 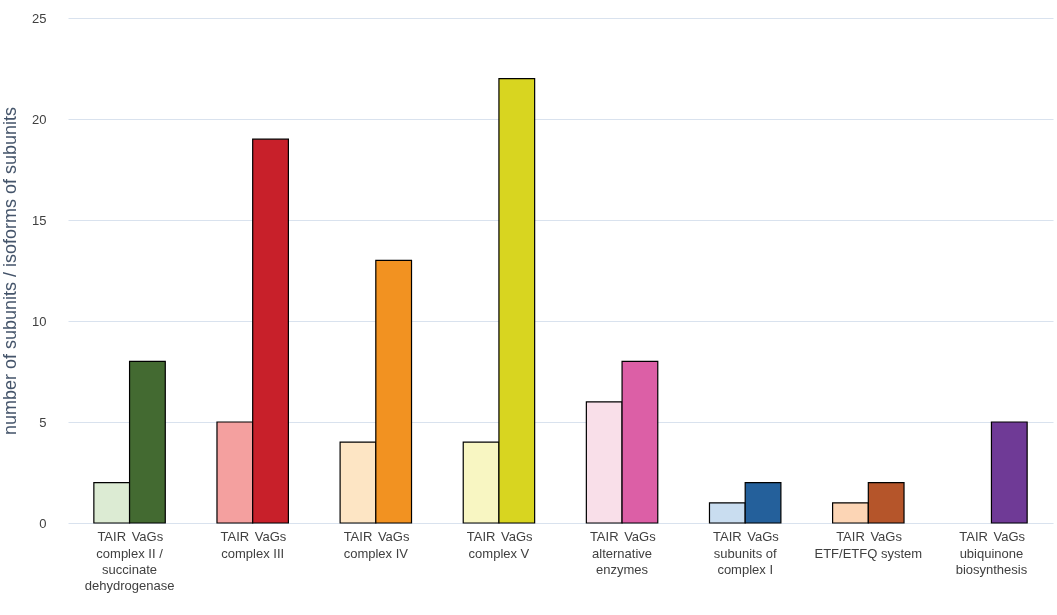 What do you see at coordinates (39, 220) in the screenshot?
I see `y-tick-label: 15` at bounding box center [39, 220].